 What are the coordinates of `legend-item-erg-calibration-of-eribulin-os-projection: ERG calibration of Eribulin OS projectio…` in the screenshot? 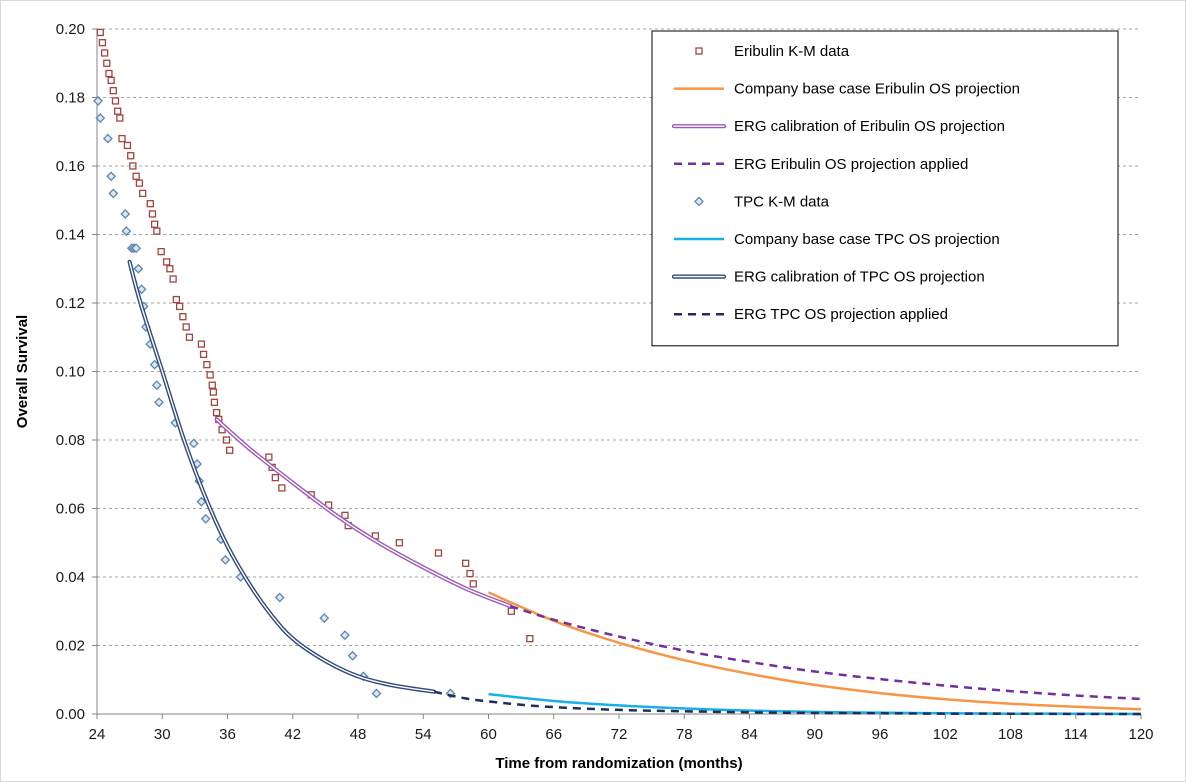 It's located at (838, 126).